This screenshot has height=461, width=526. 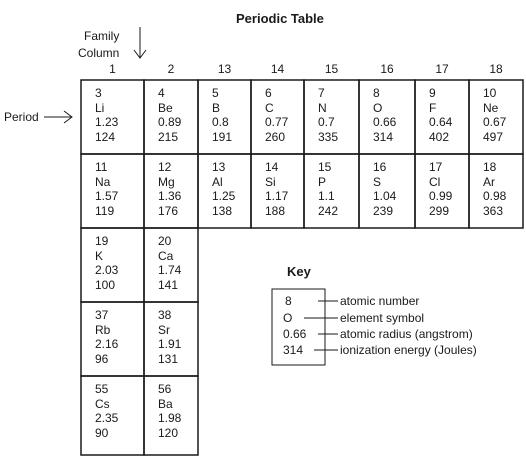 What do you see at coordinates (496, 69) in the screenshot?
I see `column-number-label: 18` at bounding box center [496, 69].